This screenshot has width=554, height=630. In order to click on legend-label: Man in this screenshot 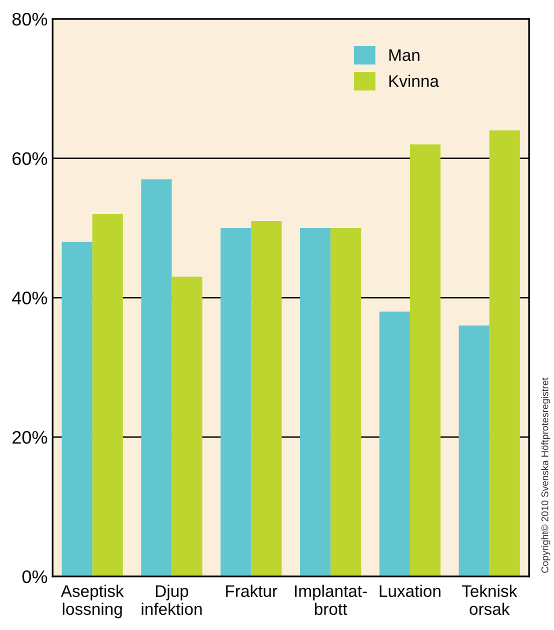, I will do `click(404, 55)`.